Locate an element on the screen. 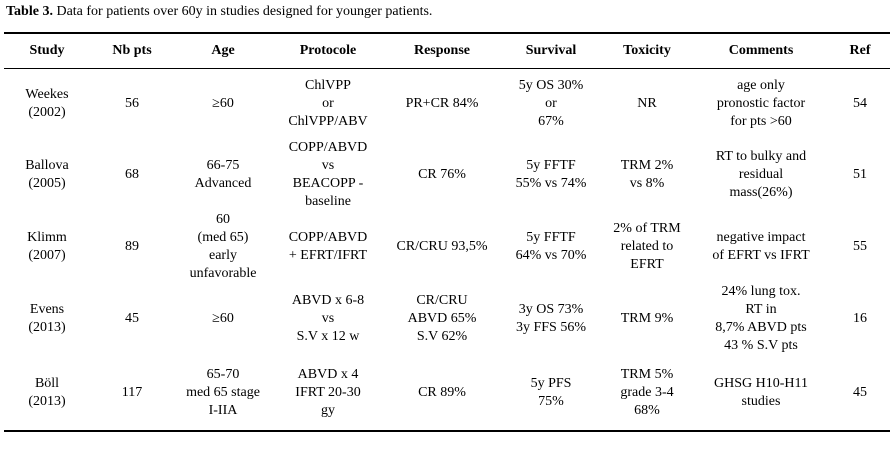 This screenshot has width=895, height=450. cell-line: 5y FFTF is located at coordinates (551, 237).